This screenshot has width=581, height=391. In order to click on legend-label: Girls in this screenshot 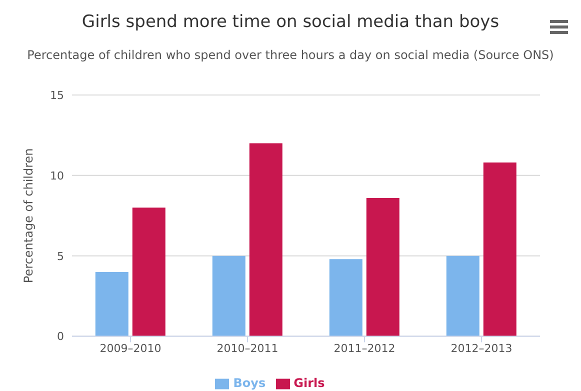, I will do `click(309, 383)`.